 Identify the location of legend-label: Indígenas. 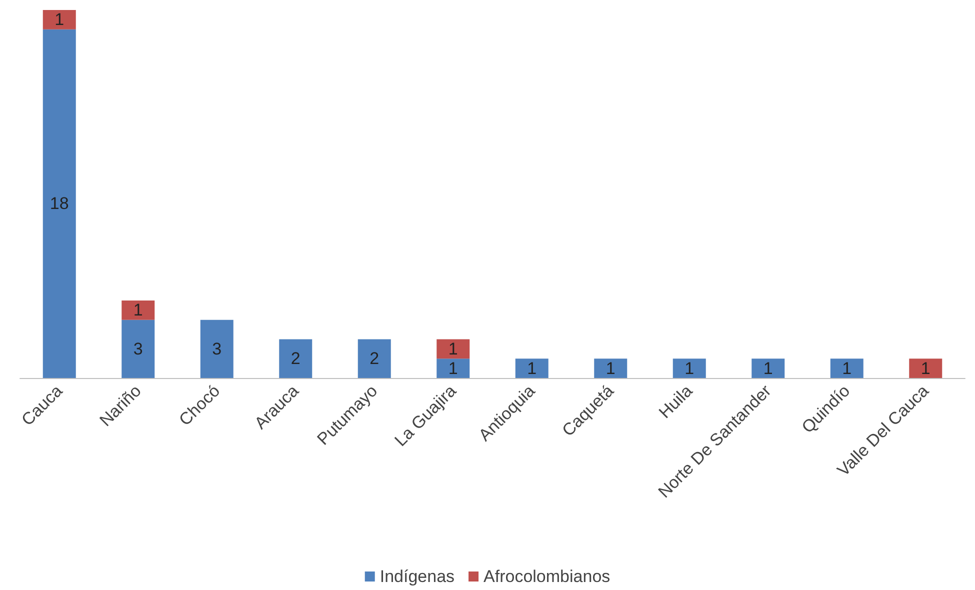
(417, 576).